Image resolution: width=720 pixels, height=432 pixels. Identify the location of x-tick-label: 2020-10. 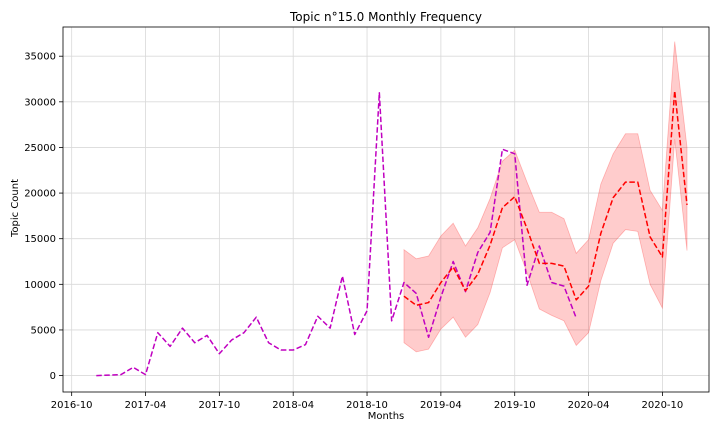
(662, 405).